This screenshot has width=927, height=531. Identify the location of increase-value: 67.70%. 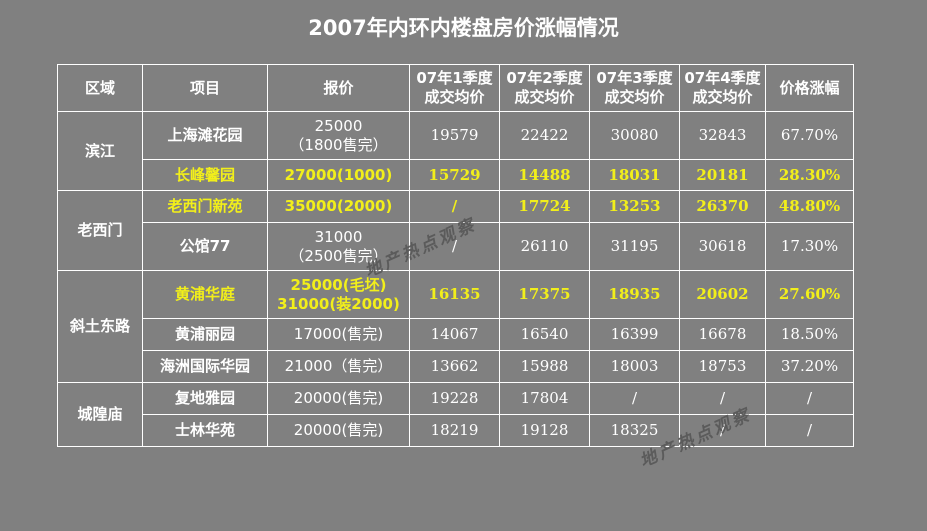
(809, 135).